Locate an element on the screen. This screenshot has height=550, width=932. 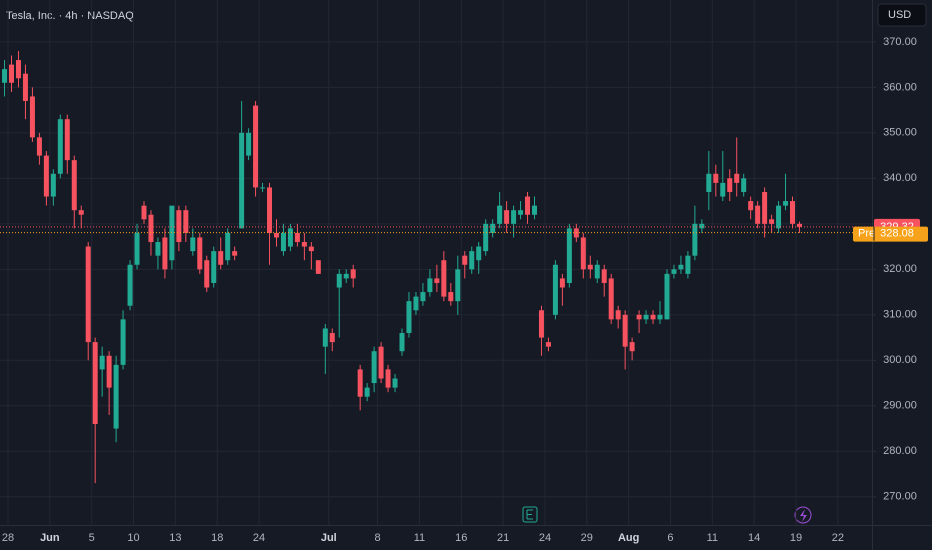
currency-label: USD is located at coordinates (899, 15).